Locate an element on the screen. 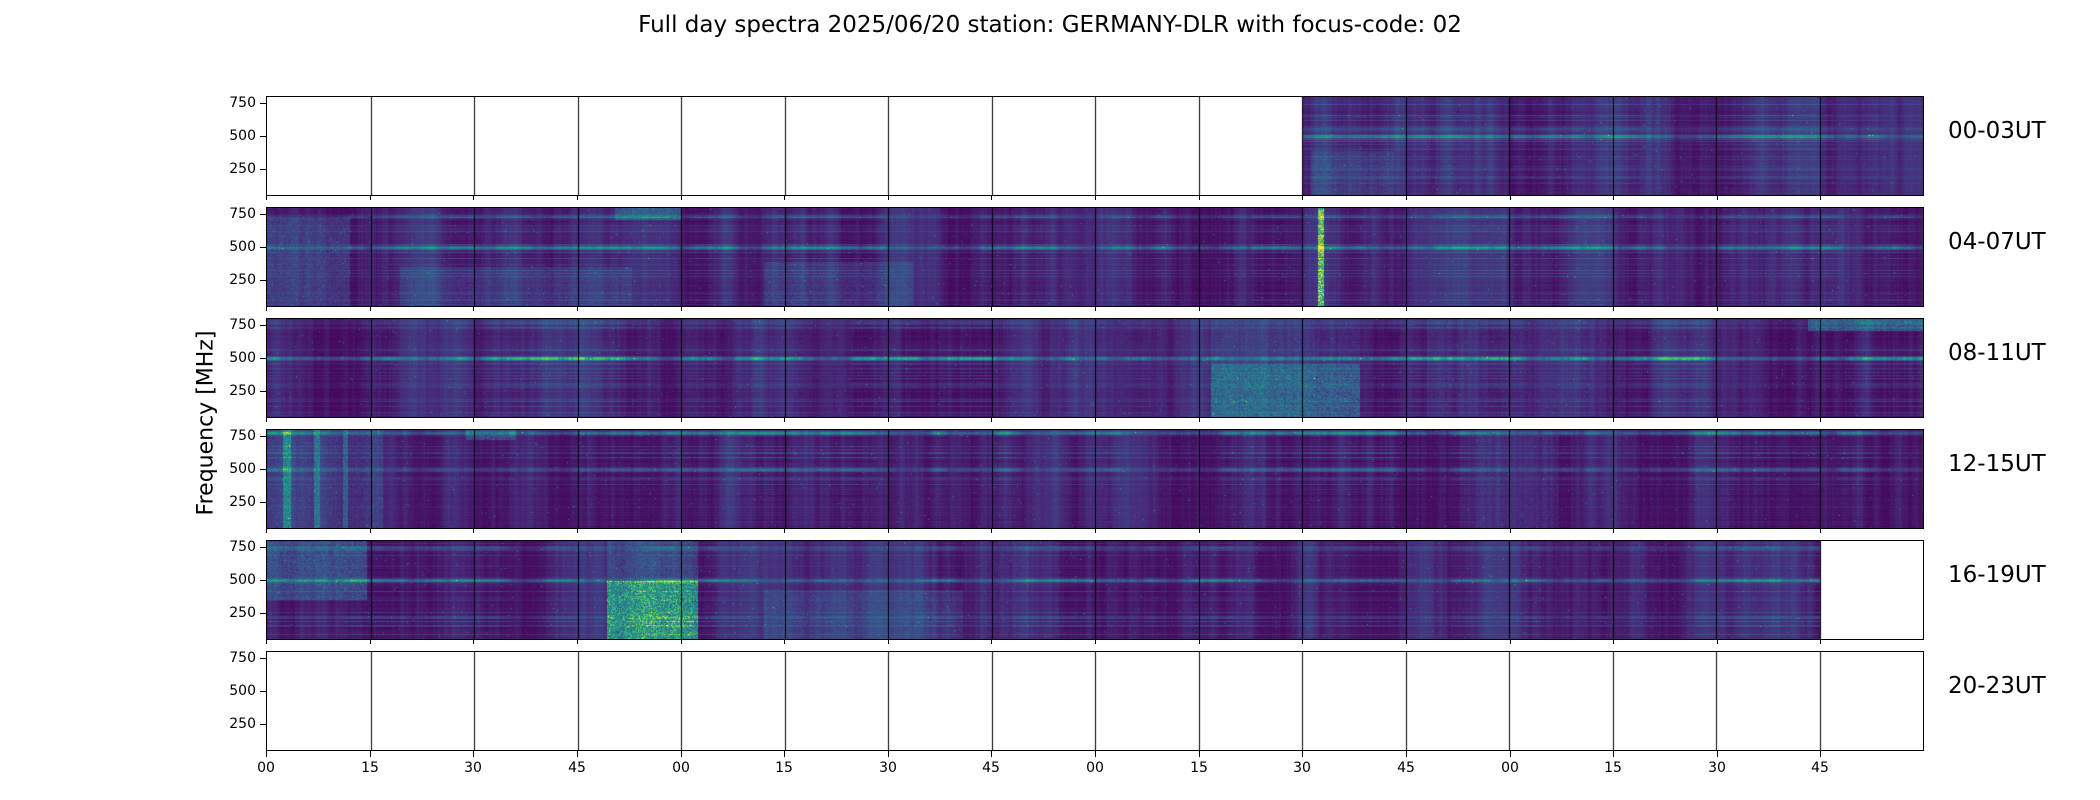 The image size is (2100, 800). row-label: 00-03UT is located at coordinates (1997, 131).